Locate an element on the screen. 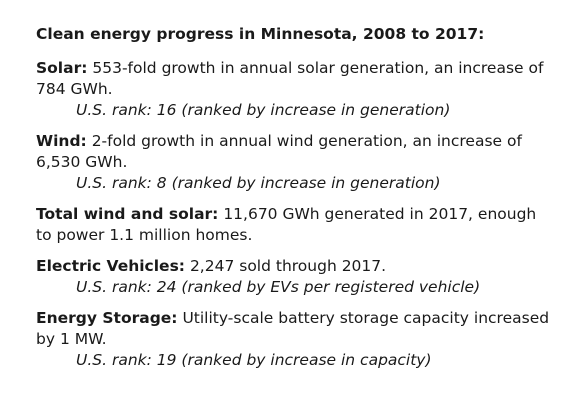 This screenshot has height=420, width=567. ev-text: 2,247 sold through 2017. is located at coordinates (288, 266).